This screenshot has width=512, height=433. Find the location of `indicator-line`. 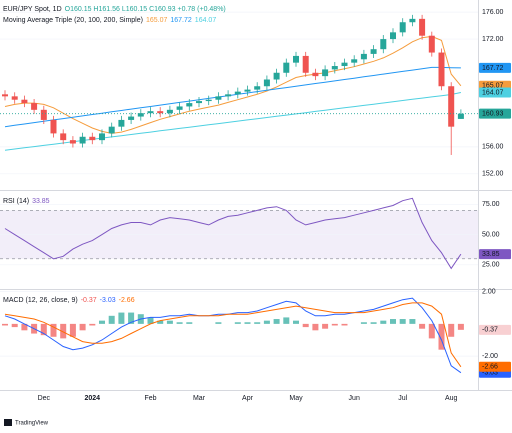

indicator-line is located at coordinates (233, 335).